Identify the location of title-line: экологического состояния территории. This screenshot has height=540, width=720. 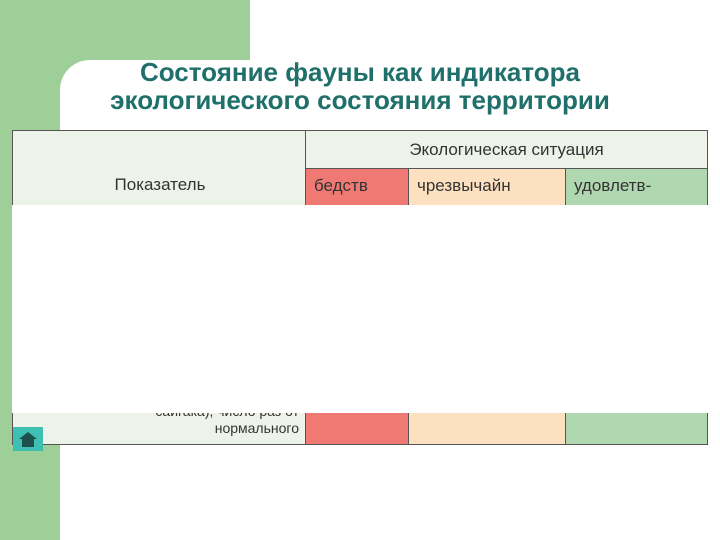
(360, 100).